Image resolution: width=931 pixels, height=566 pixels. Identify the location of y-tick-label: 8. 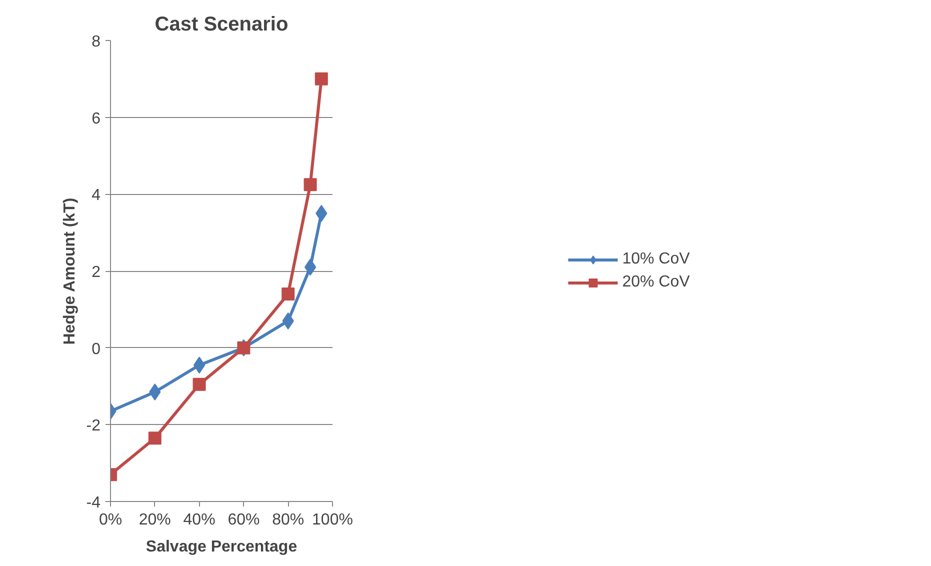
(96, 42).